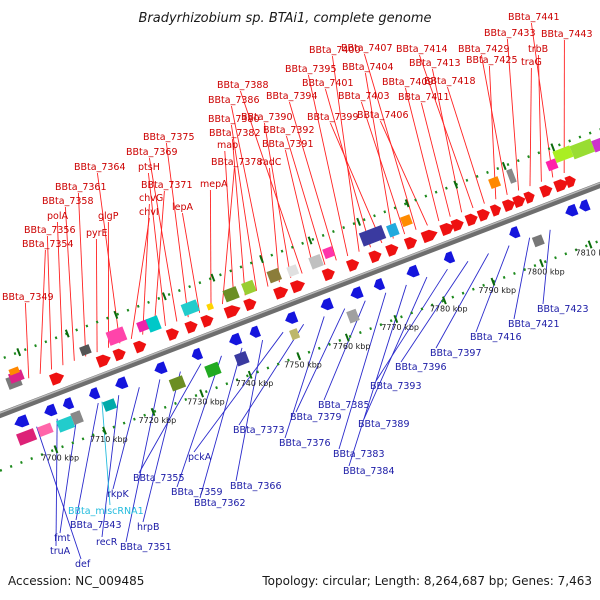 This screenshot has width=600, height=600. I want to click on reverse-gene-label: BBta_7385, so click(344, 405).